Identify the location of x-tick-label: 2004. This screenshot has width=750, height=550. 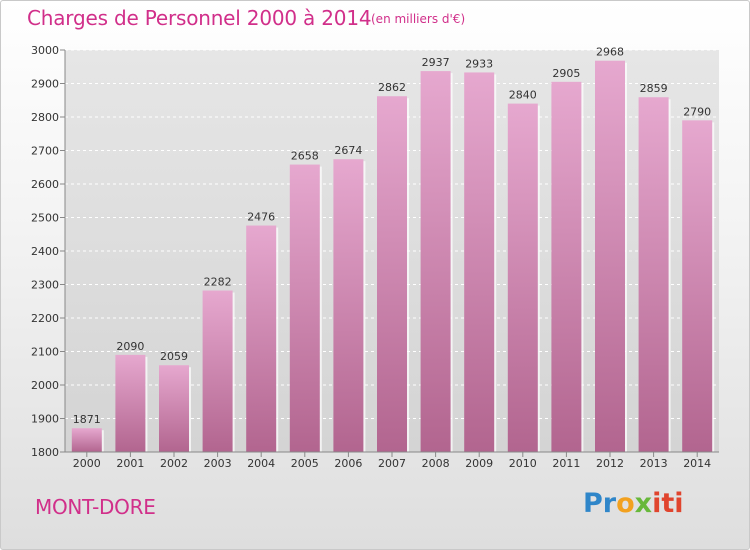
(261, 463).